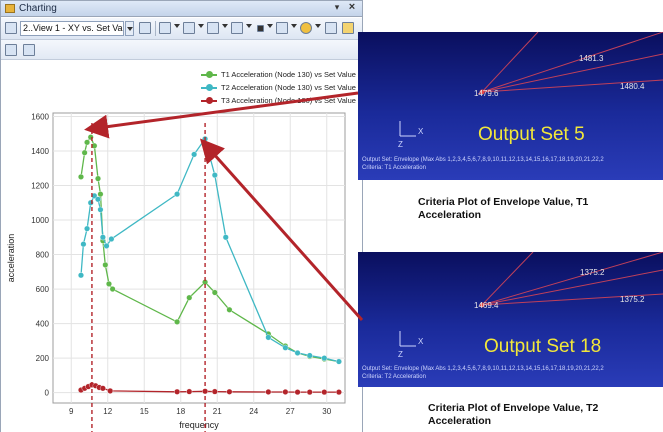 The width and height of the screenshot is (663, 432). Describe the element at coordinates (11, 50) in the screenshot. I see `edit-icon` at that location.